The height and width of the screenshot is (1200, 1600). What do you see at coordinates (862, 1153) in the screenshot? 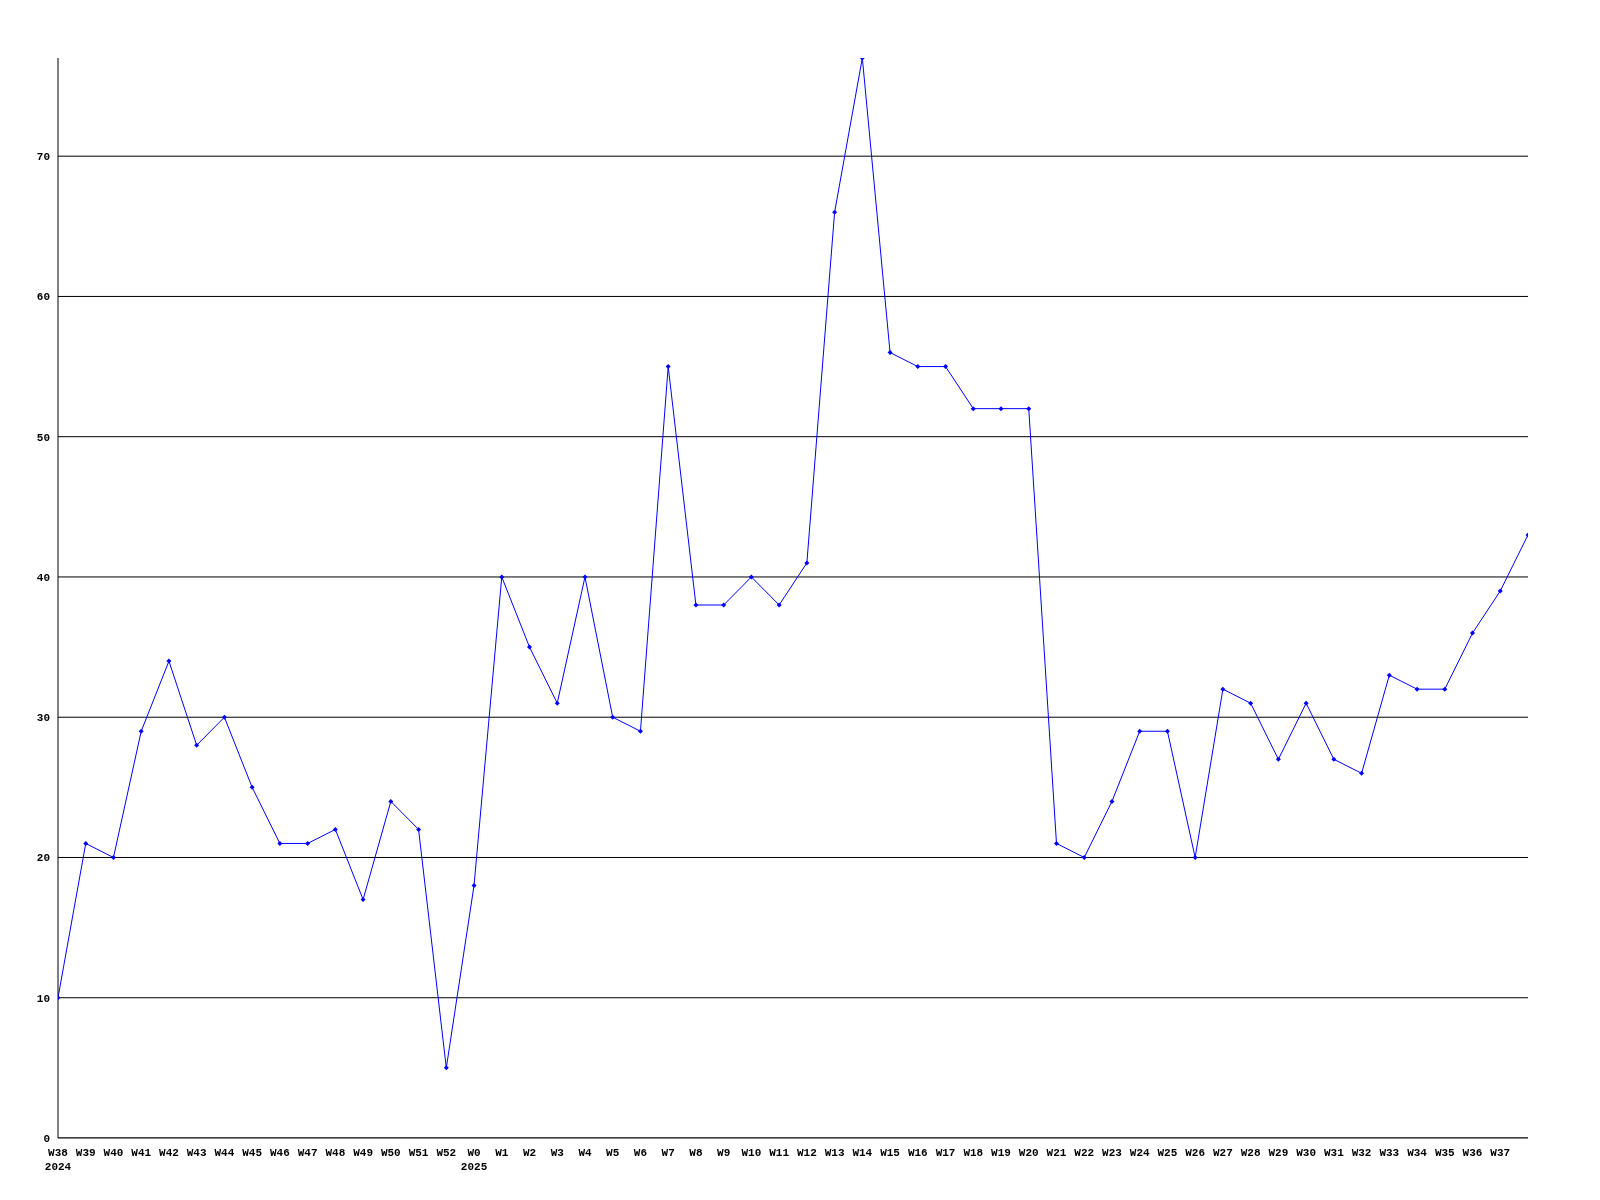
I see `x-tick-label: W14` at bounding box center [862, 1153].